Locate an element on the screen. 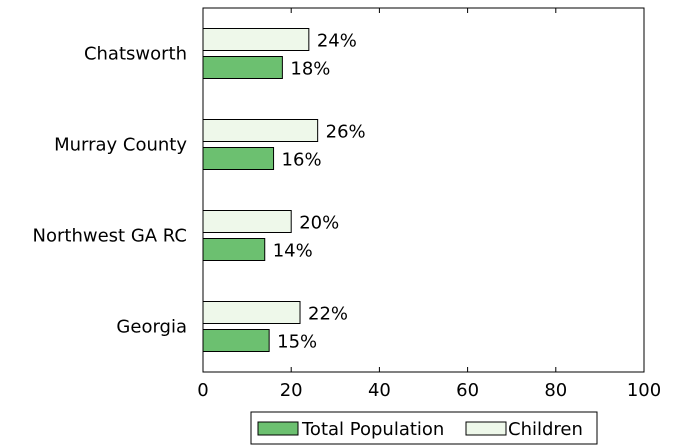 The width and height of the screenshot is (679, 448). bar-children-chatsworth is located at coordinates (256, 39).